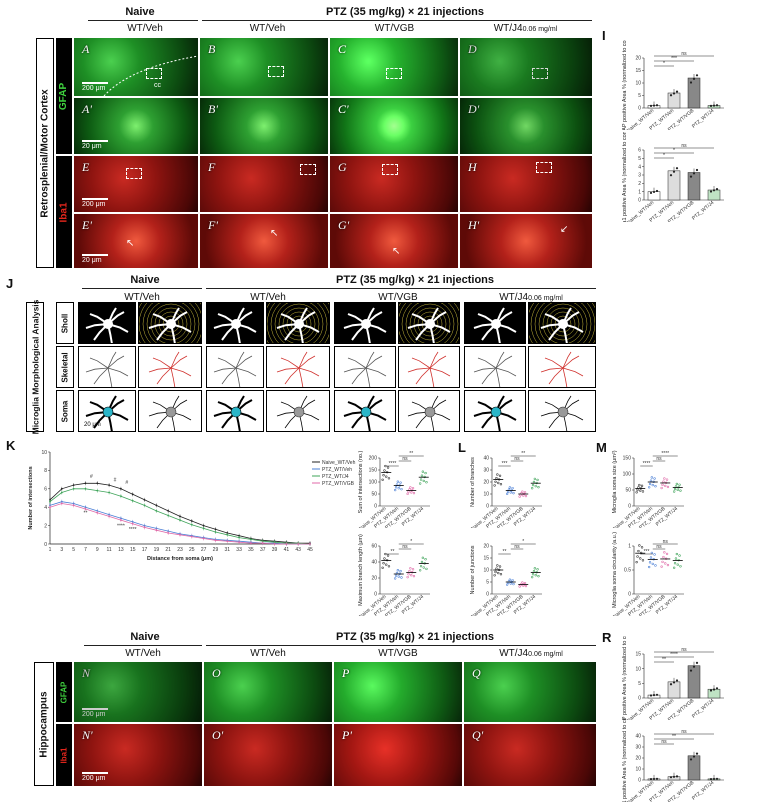  What do you see at coordinates (638, 737) in the screenshot?
I see `y-tick-label: 40` at bounding box center [638, 737].